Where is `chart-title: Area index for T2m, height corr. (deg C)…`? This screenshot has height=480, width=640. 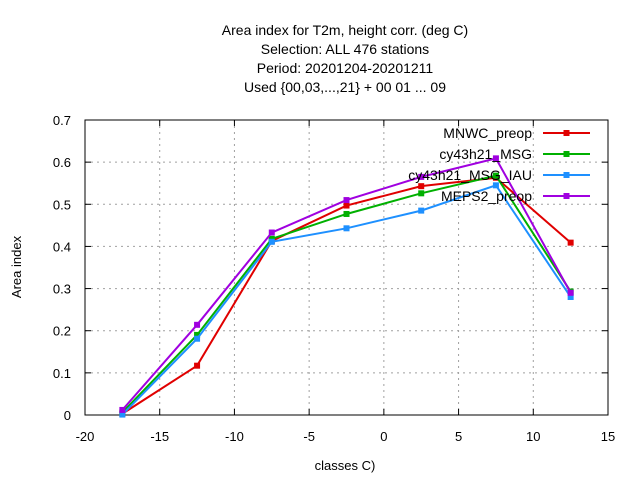
chart-title: Area index for T2m, height corr. (deg C)… is located at coordinates (345, 58).